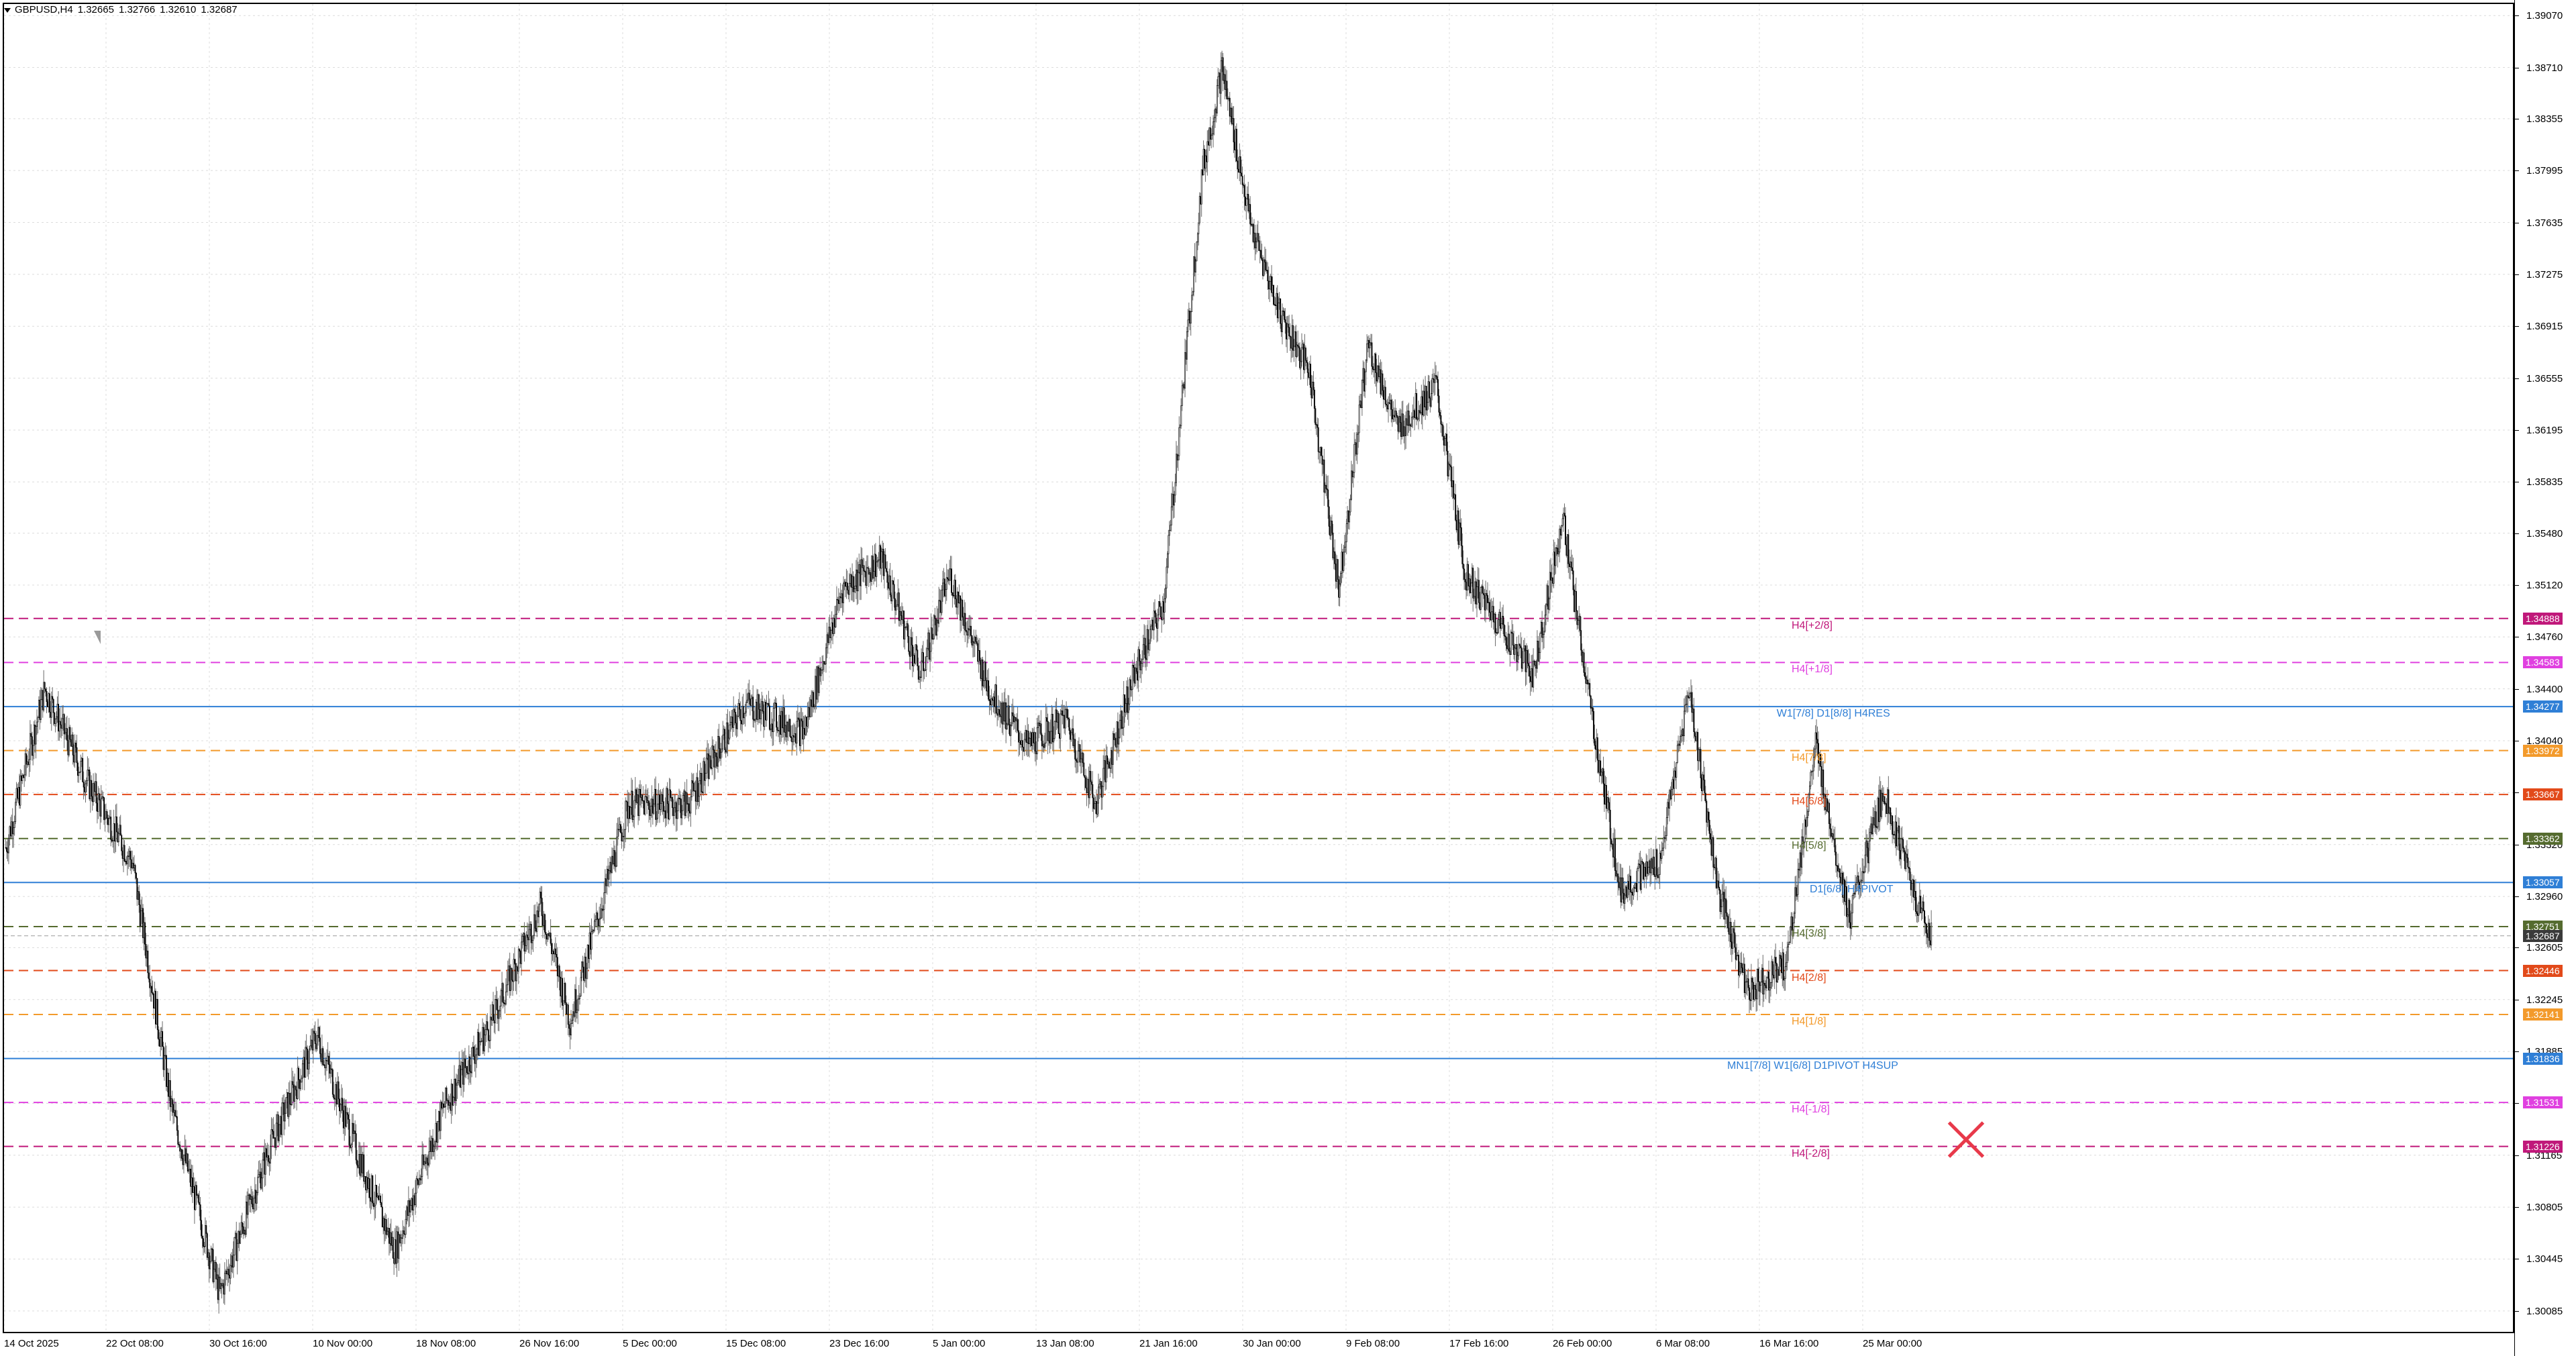 This screenshot has height=1356, width=2576. Describe the element at coordinates (1892, 1343) in the screenshot. I see `time-tick-label: 25 Mar 00:00` at that location.